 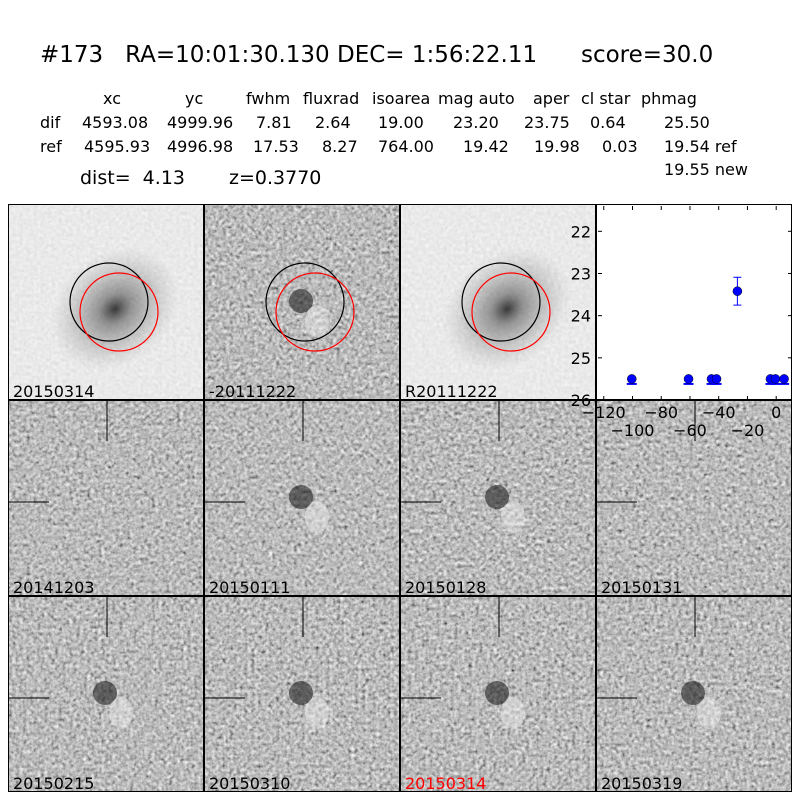 I want to click on image-stamp: -20111222, so click(x=302, y=302).